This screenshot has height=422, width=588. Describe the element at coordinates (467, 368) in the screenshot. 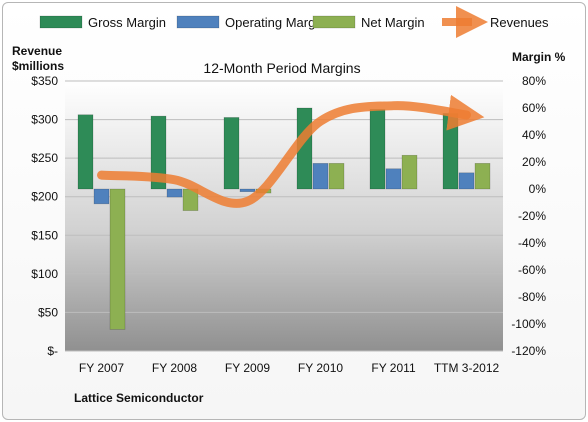

I see `category-label: TTM 3-2012` at that location.